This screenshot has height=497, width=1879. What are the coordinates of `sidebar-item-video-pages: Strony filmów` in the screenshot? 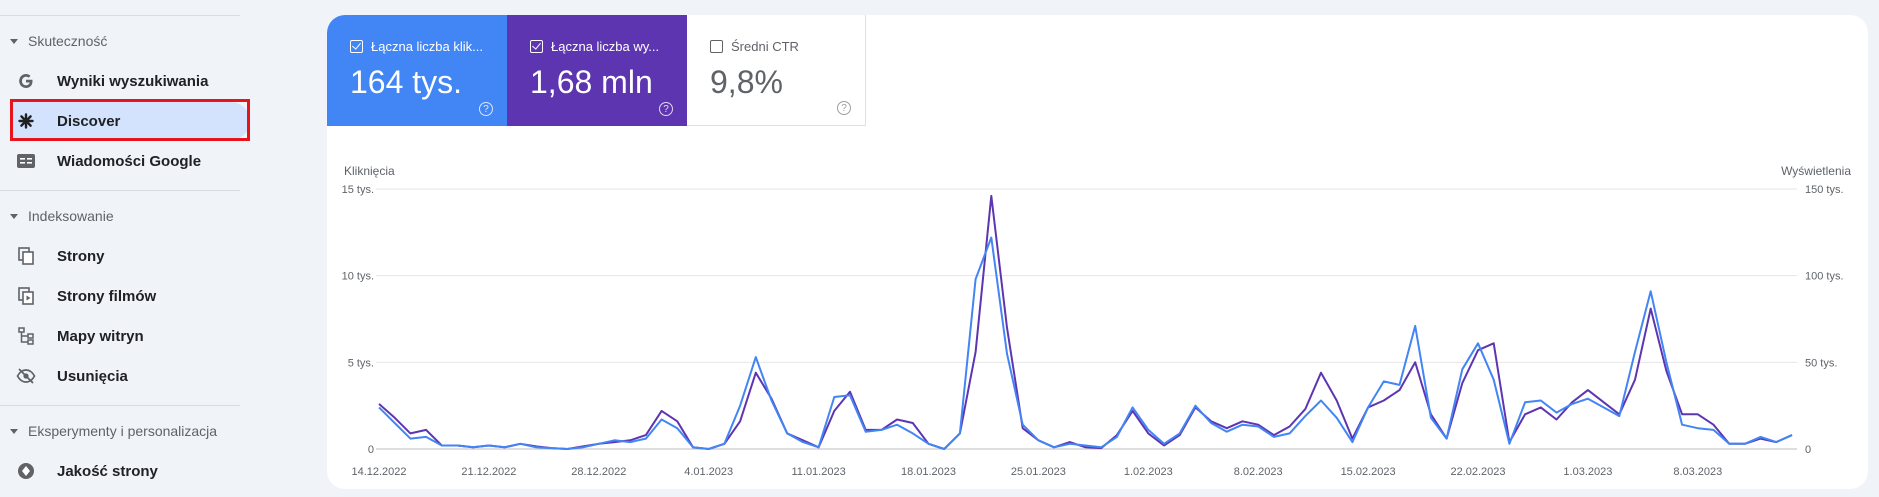 It's located at (130, 296).